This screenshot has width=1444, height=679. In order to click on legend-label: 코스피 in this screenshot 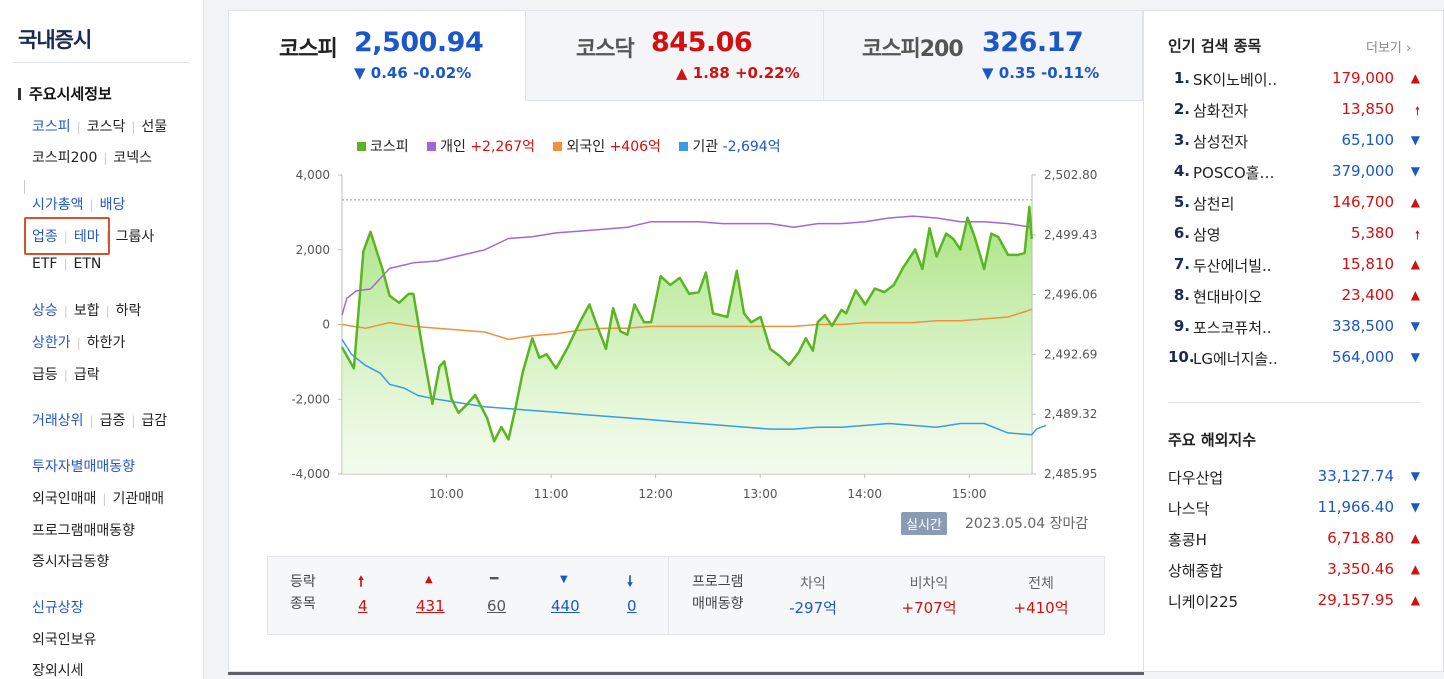, I will do `click(389, 147)`.